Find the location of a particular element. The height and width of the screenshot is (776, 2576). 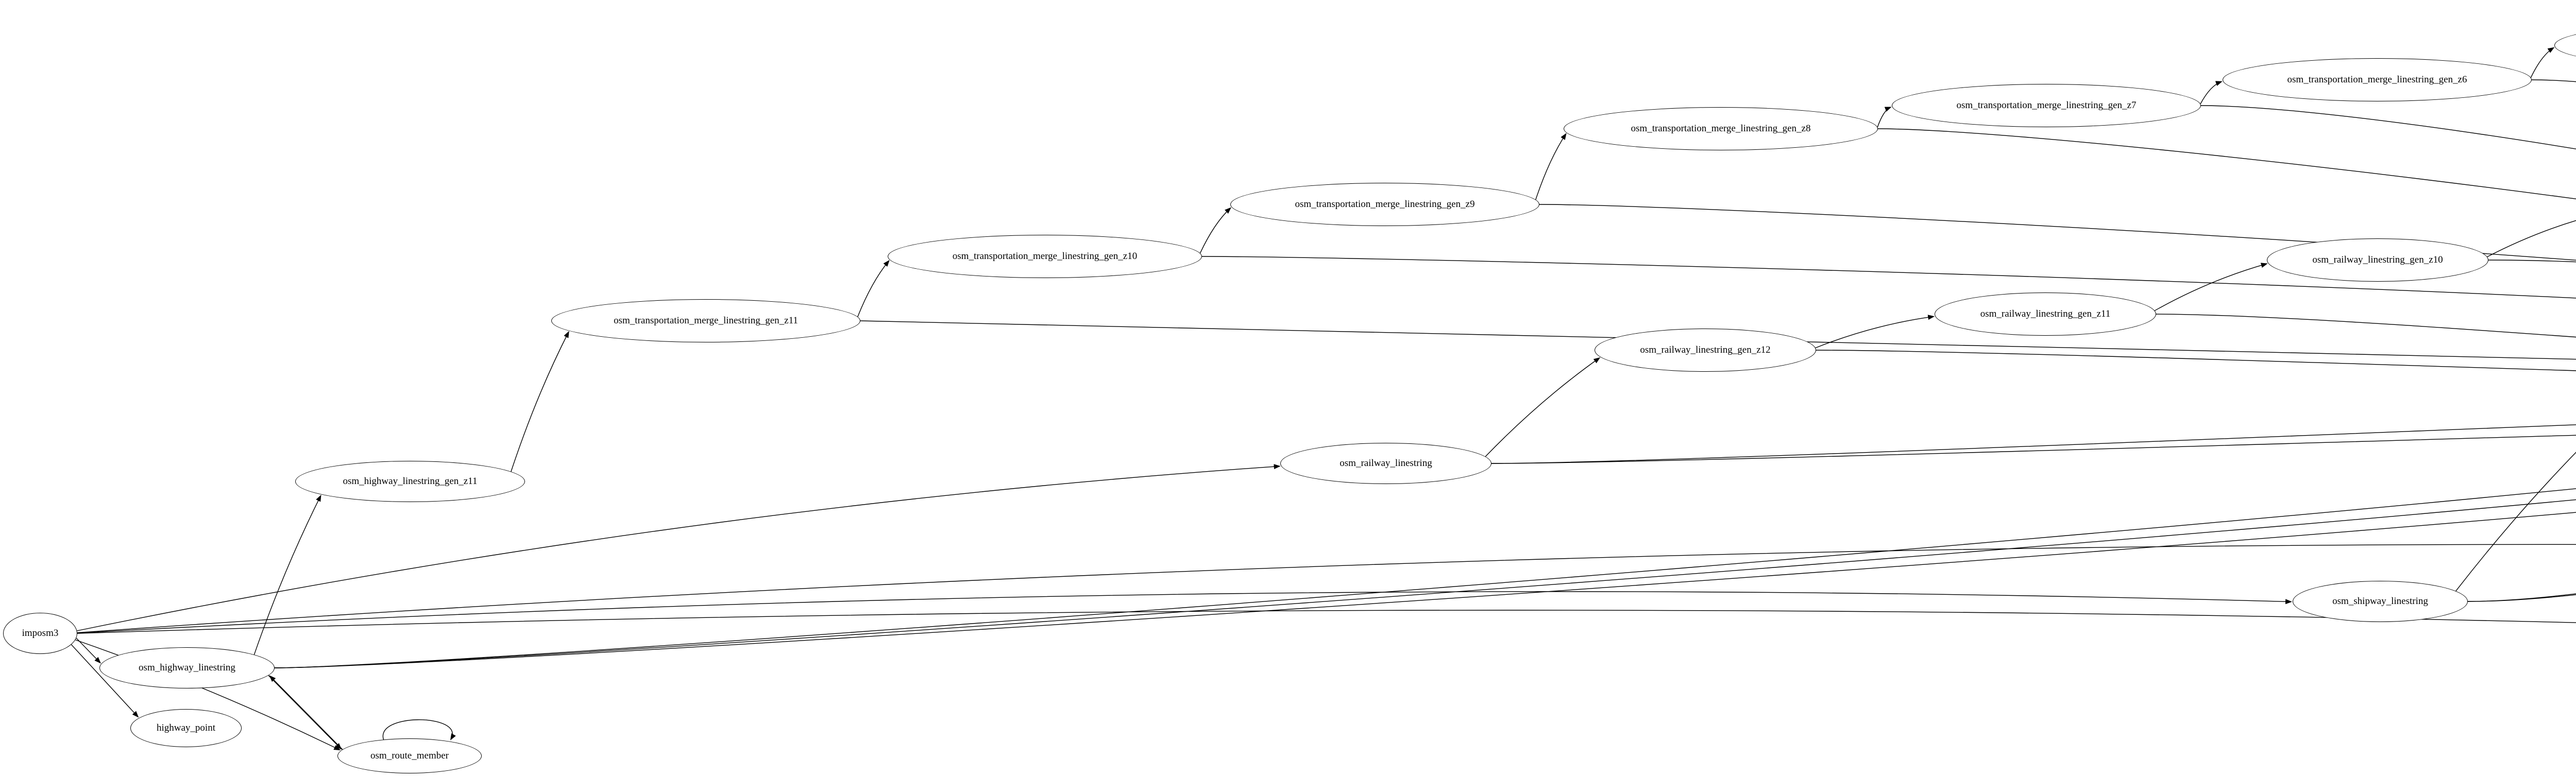

edge-osm_railway_linestring_gen_z11-row-z11 is located at coordinates (2365, 326).